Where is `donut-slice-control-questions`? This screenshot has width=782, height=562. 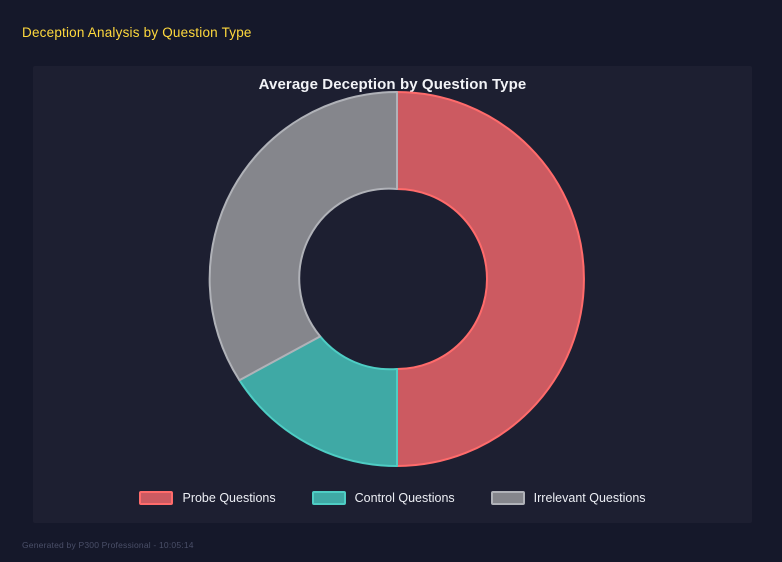 donut-slice-control-questions is located at coordinates (318, 401).